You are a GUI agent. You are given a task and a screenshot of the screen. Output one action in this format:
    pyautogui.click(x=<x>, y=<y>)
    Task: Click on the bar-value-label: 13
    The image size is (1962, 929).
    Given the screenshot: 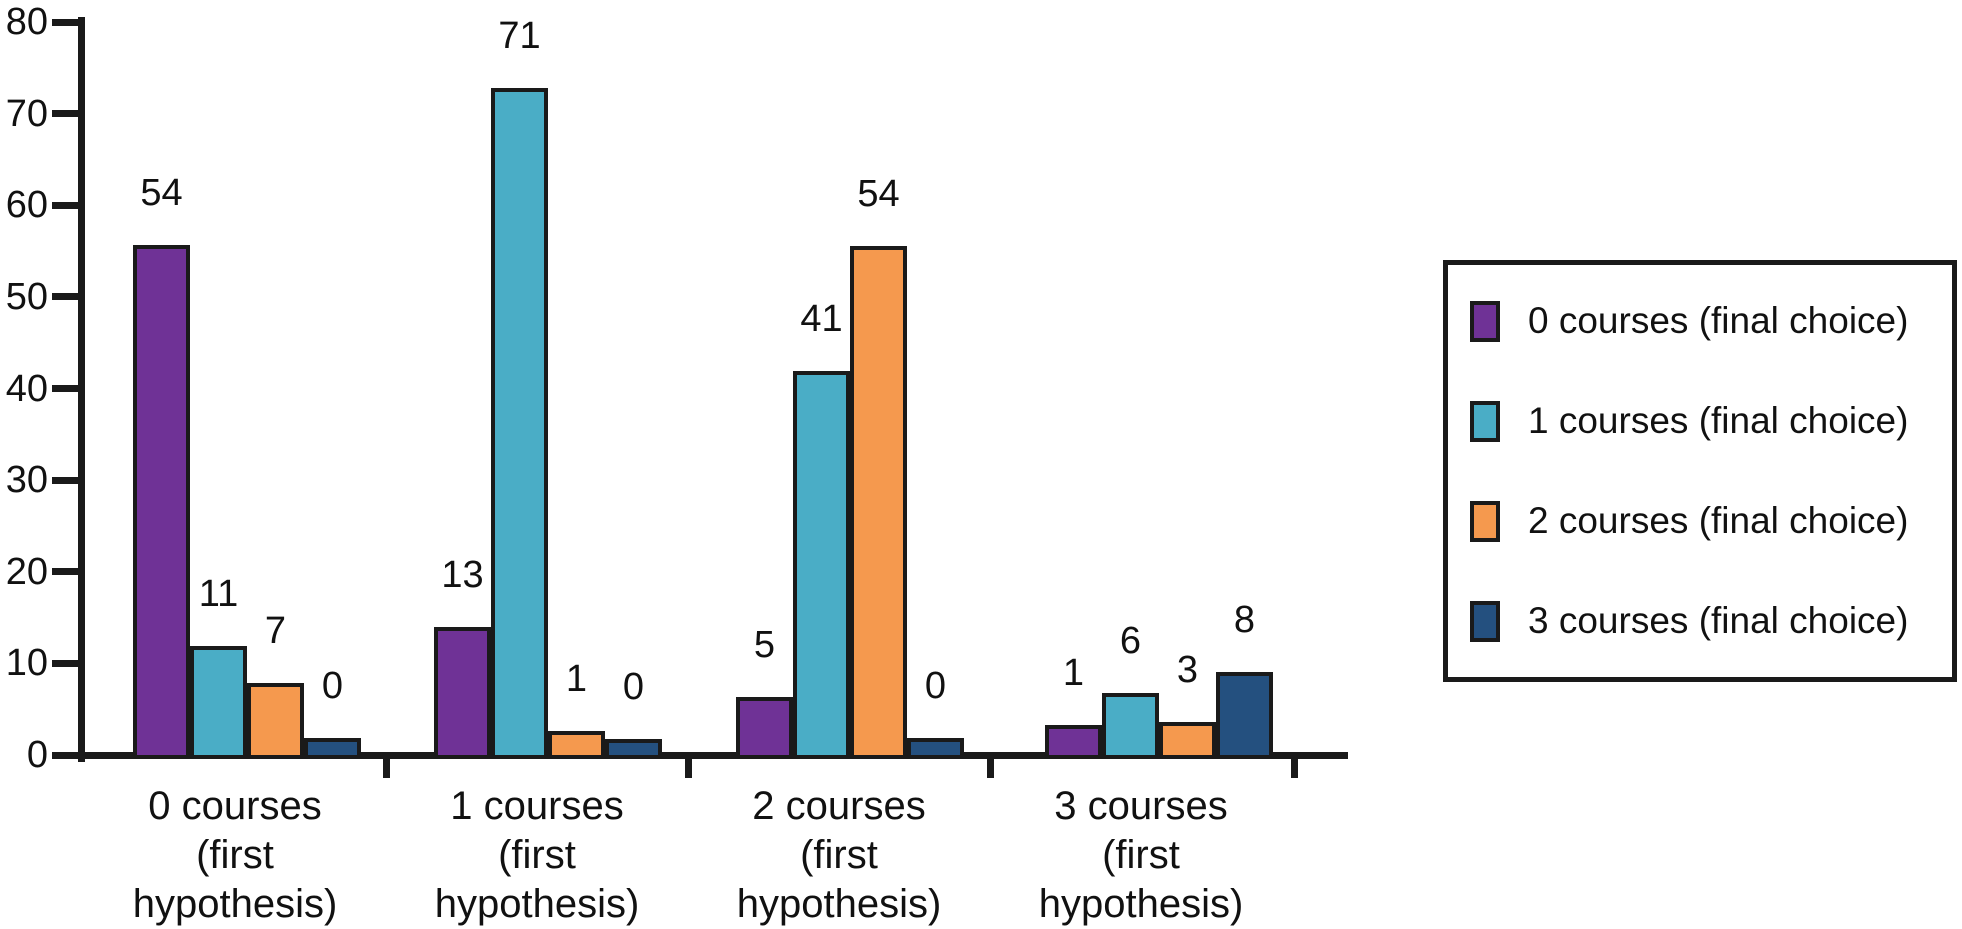 What is the action you would take?
    pyautogui.click(x=462, y=574)
    